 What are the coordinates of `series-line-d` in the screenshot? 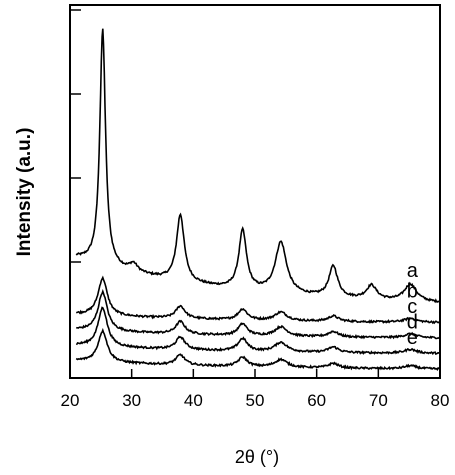 It's located at (257, 331).